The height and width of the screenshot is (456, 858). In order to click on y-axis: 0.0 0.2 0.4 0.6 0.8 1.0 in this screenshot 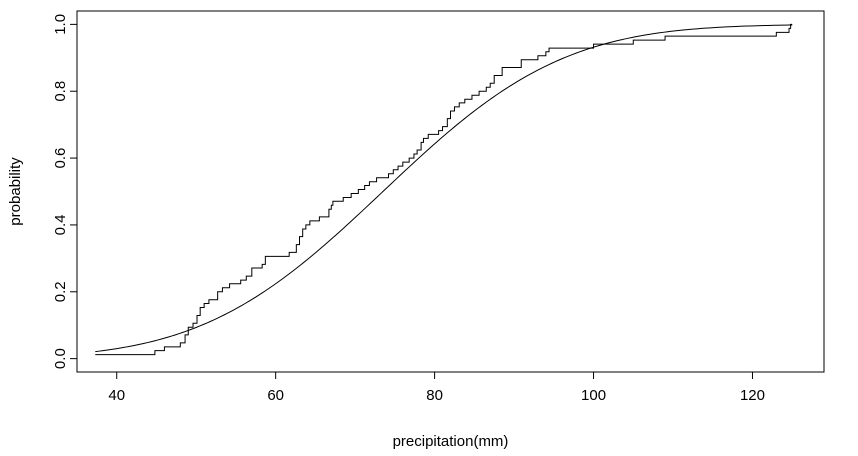, I will do `click(65, 191)`.